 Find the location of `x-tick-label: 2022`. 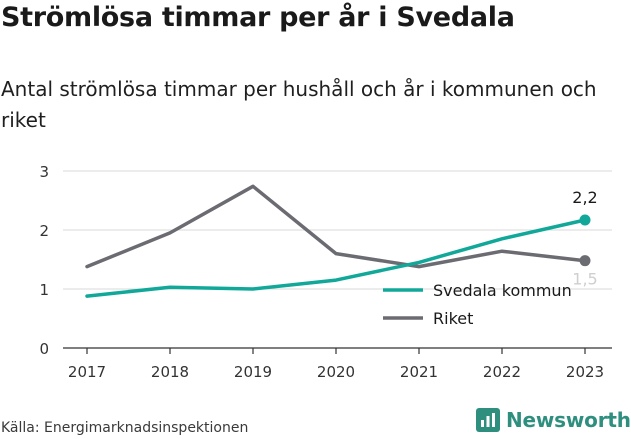

x-tick-label: 2022 is located at coordinates (502, 372).